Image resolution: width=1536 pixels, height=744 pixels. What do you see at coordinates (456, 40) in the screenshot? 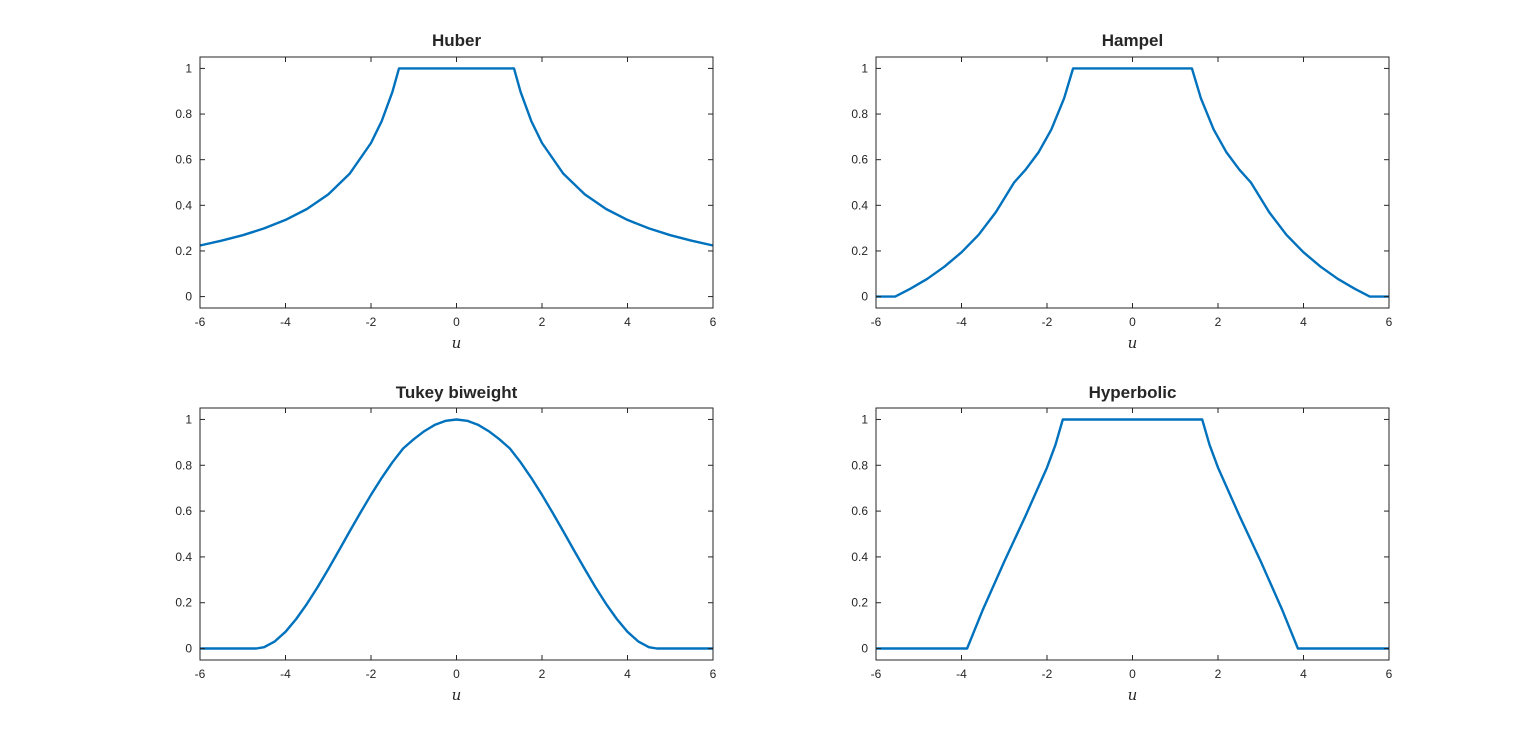
I see `subplot-title: Huber` at bounding box center [456, 40].